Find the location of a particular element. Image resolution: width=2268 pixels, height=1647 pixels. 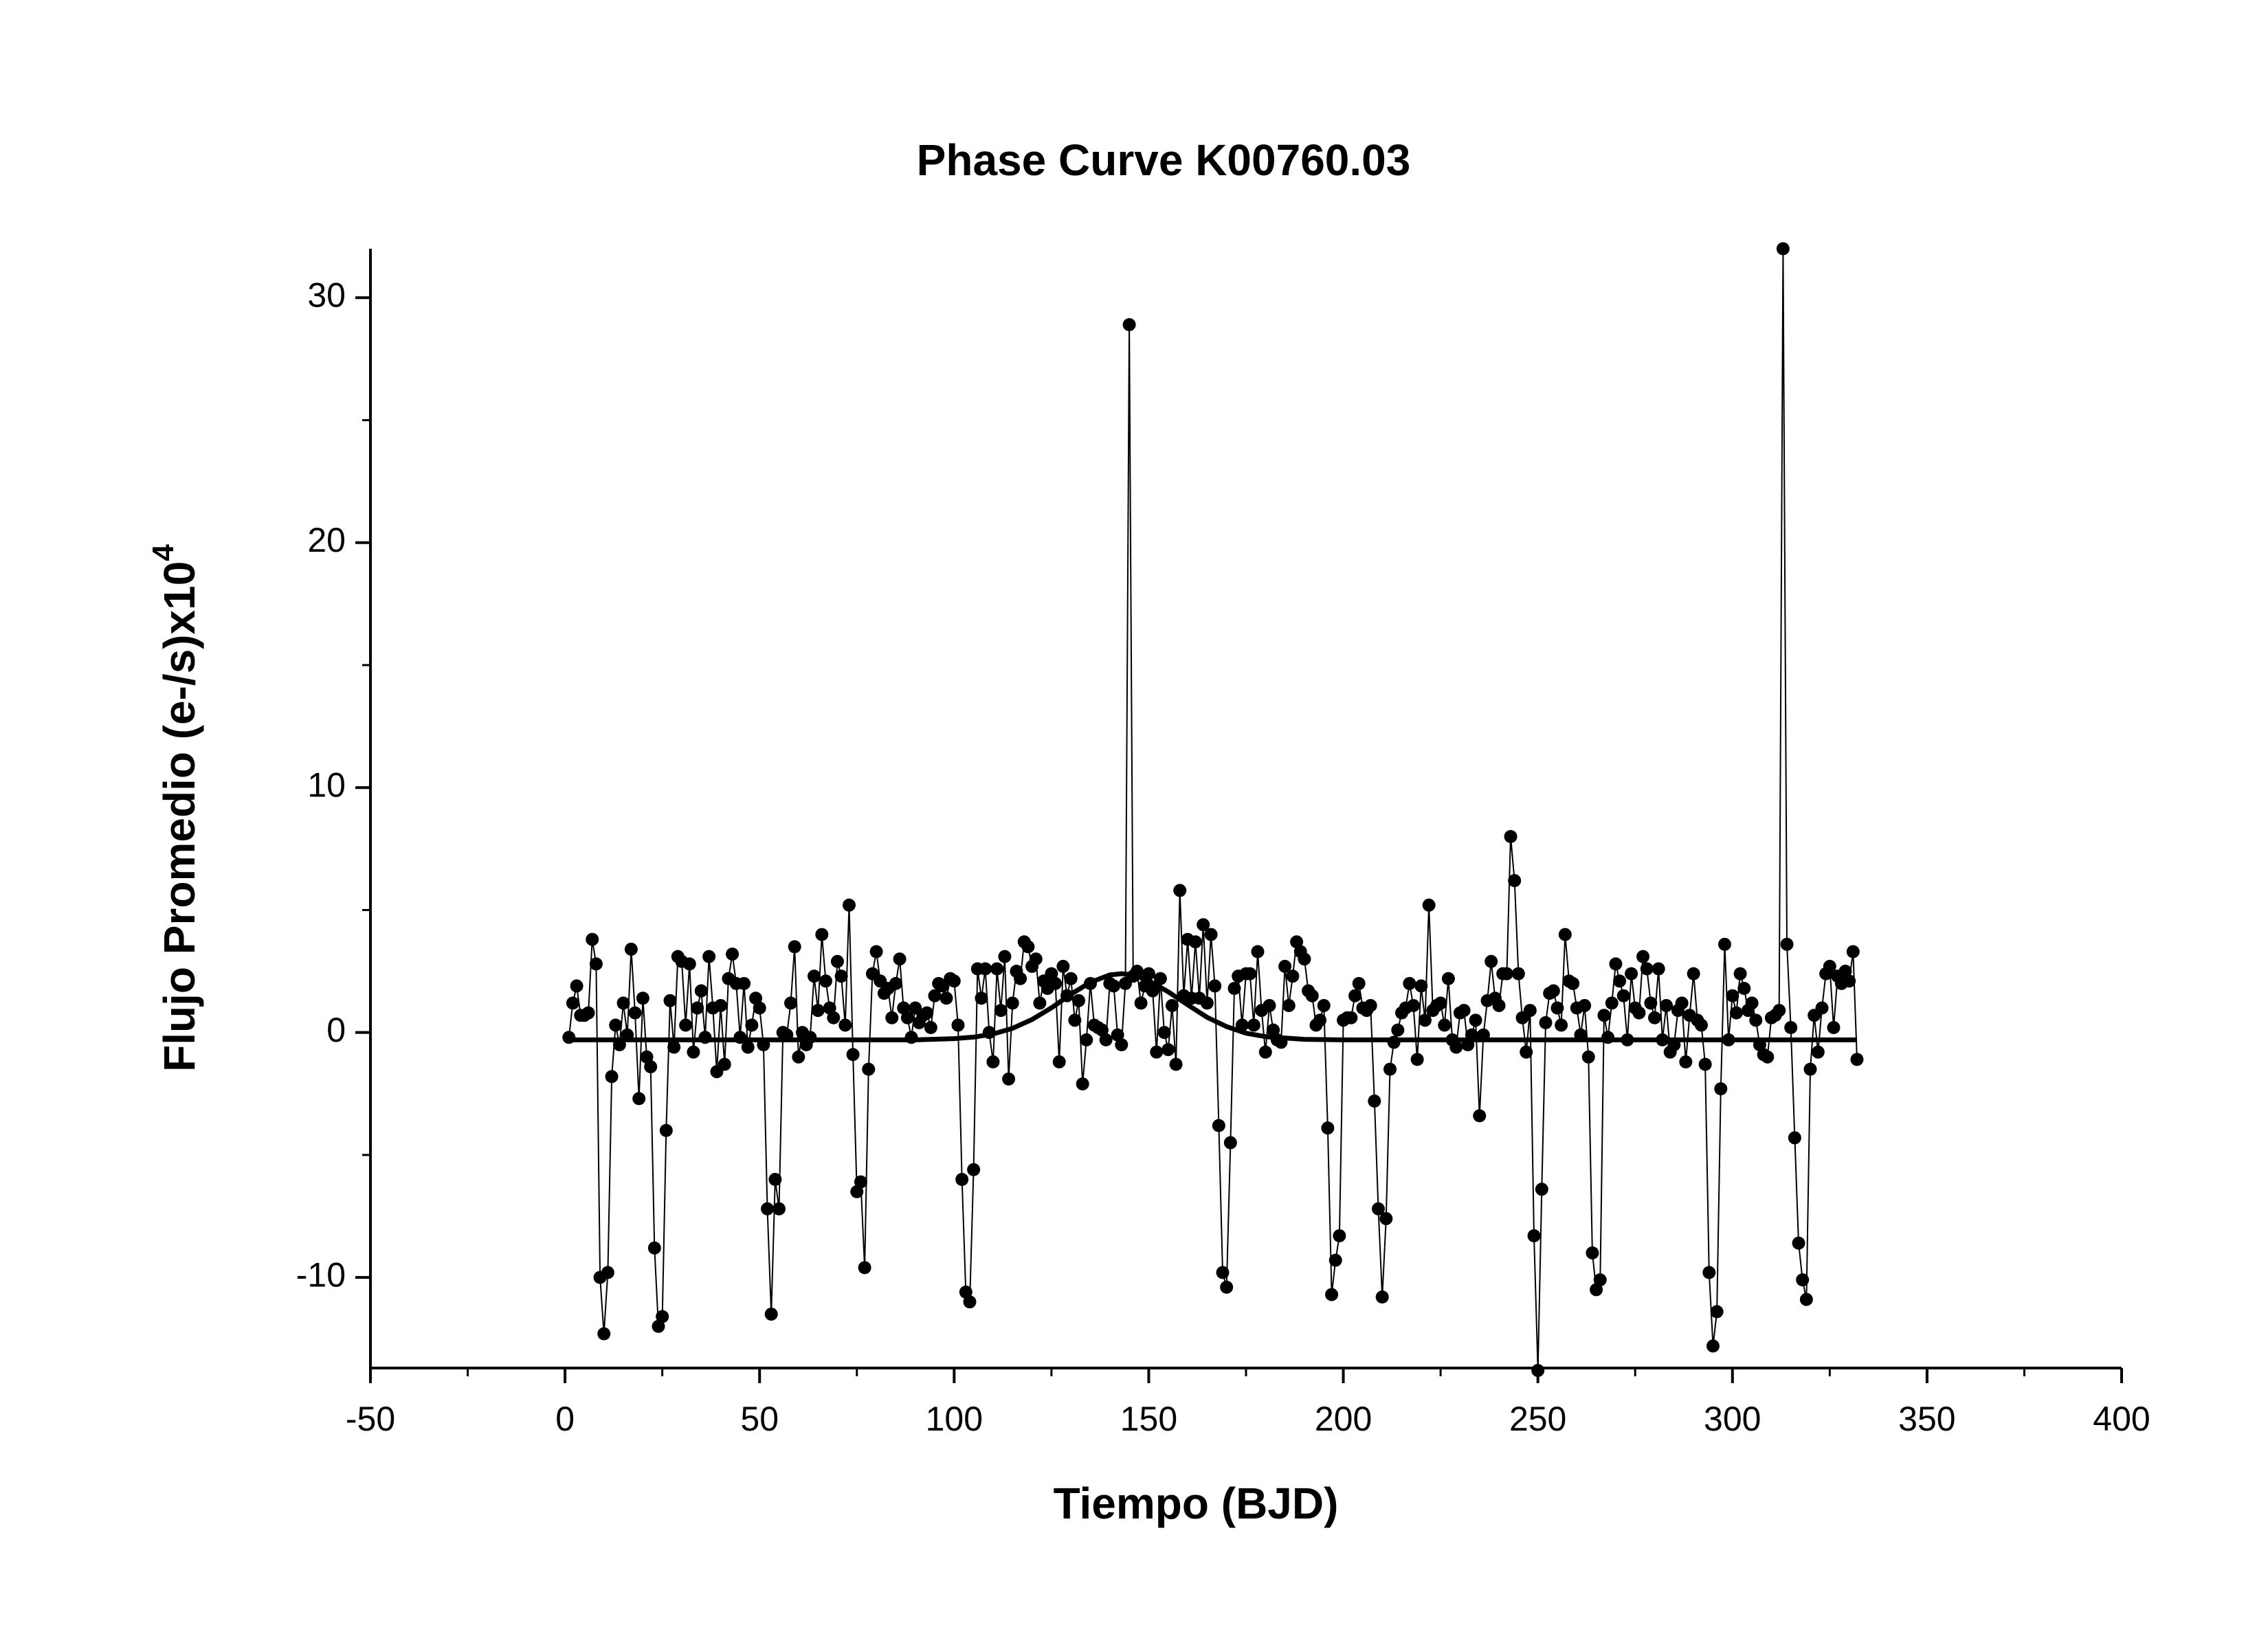

x-axis-label: Tiempo (BJD) is located at coordinates (1196, 1503).